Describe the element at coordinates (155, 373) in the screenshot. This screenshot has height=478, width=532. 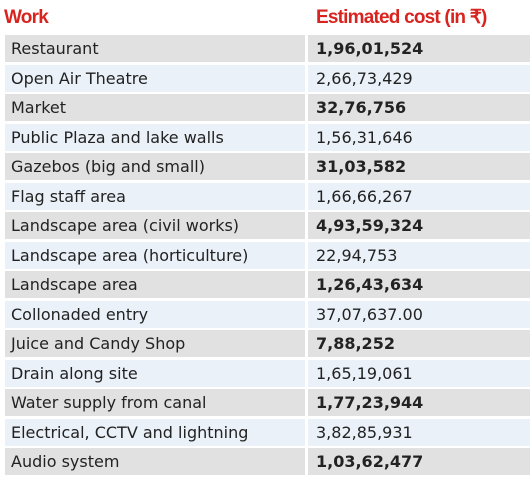
I see `work-cell: Drain along site` at that location.